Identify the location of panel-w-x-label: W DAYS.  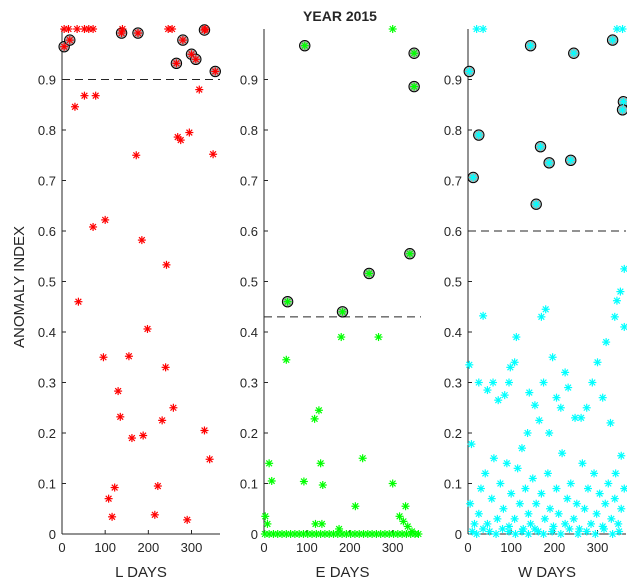
(547, 572).